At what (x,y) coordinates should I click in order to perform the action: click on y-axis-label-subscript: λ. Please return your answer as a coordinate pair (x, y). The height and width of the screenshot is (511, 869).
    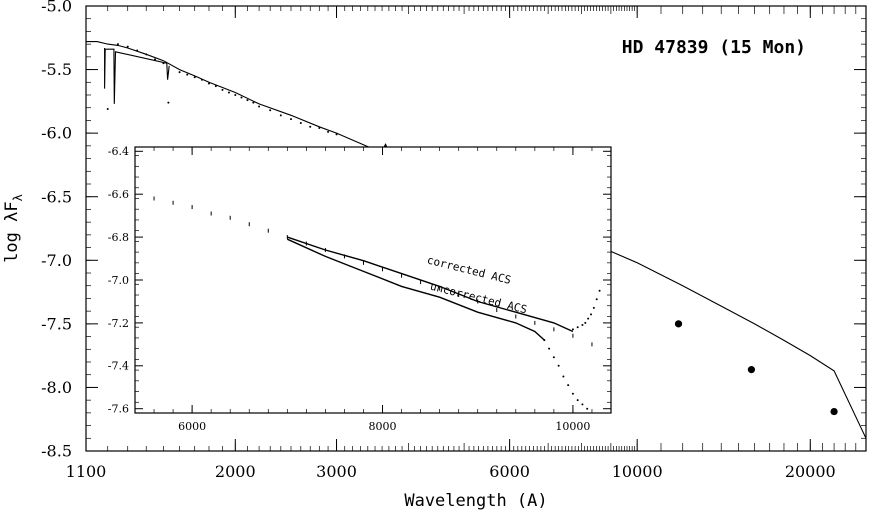
    Looking at the image, I should click on (18, 197).